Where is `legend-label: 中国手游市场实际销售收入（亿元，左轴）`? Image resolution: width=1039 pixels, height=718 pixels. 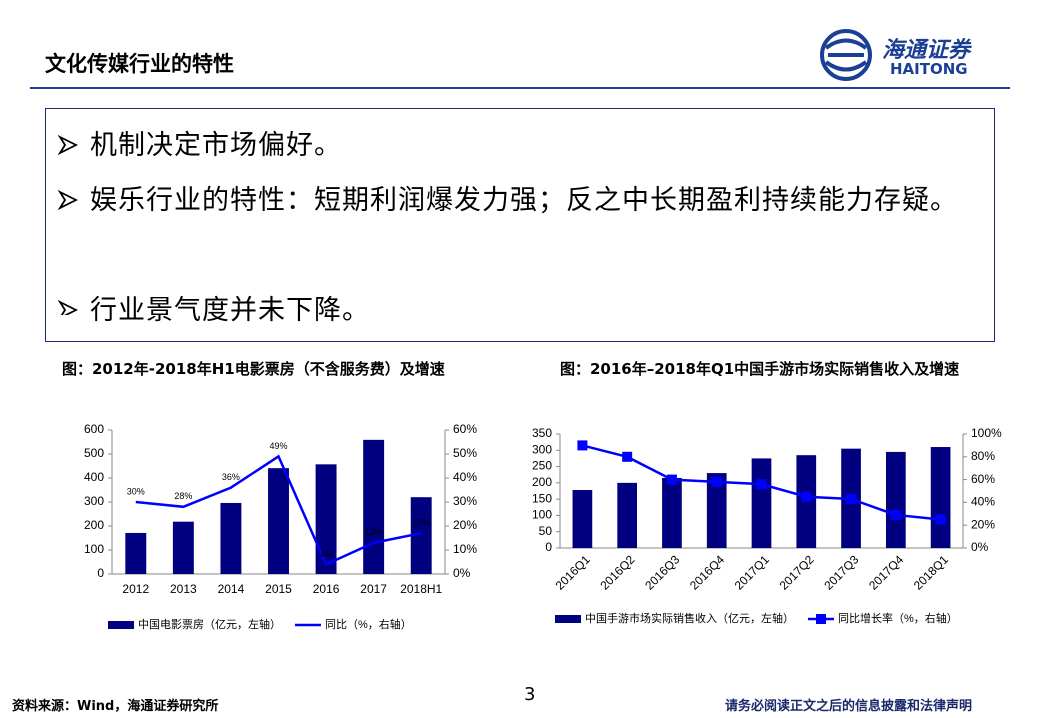
legend-label: 中国手游市场实际销售收入（亿元，左轴） is located at coordinates (689, 618).